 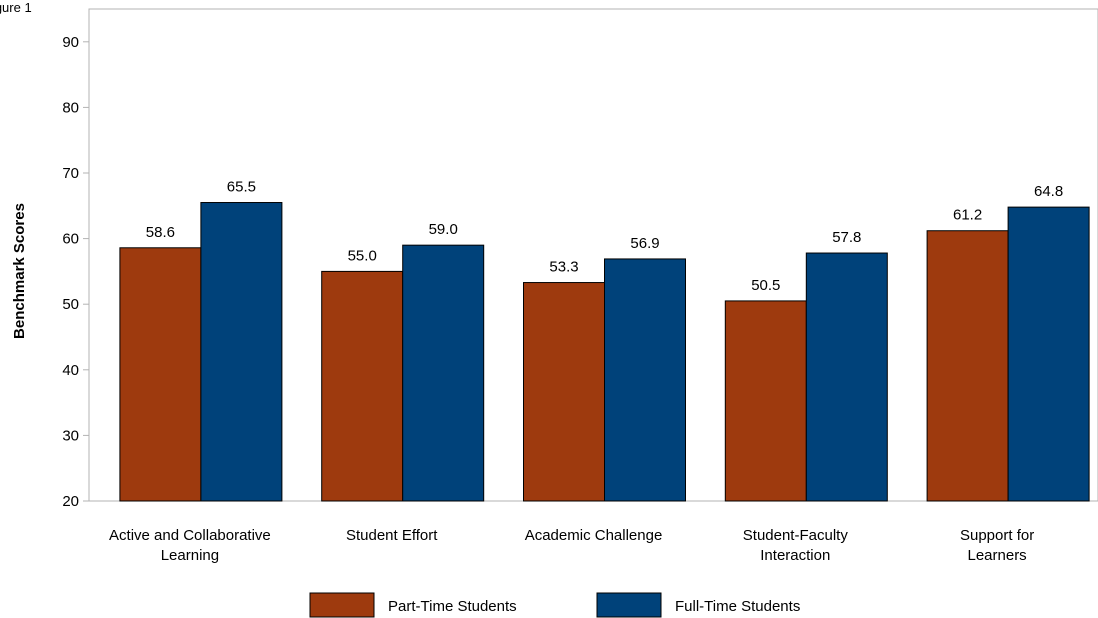 What do you see at coordinates (70, 304) in the screenshot?
I see `y-tick-label: 50` at bounding box center [70, 304].